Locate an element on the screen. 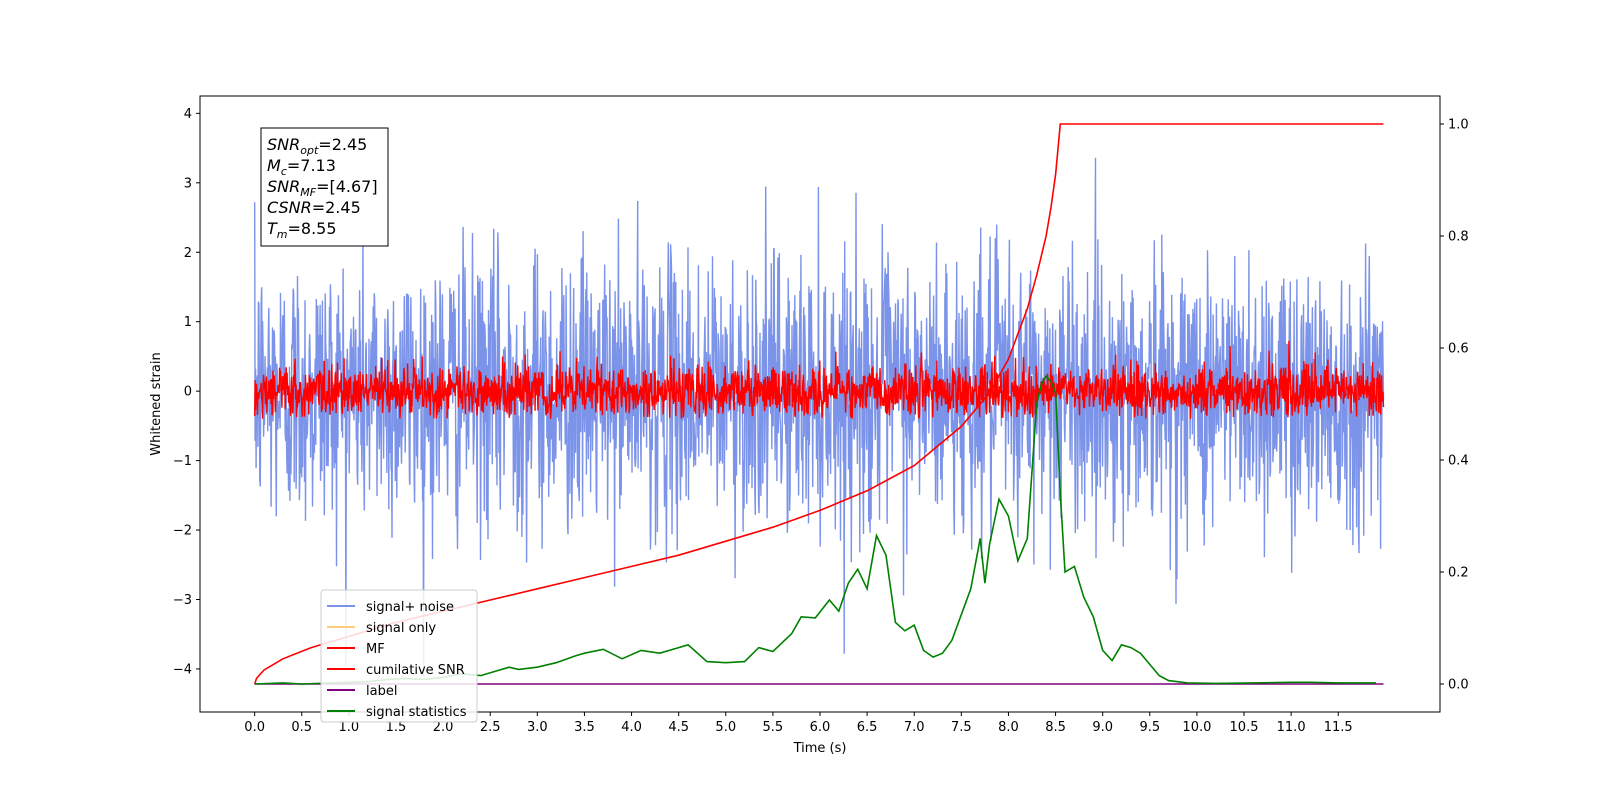 This screenshot has height=800, width=1600. x-tick-label: 0.5 is located at coordinates (301, 727).